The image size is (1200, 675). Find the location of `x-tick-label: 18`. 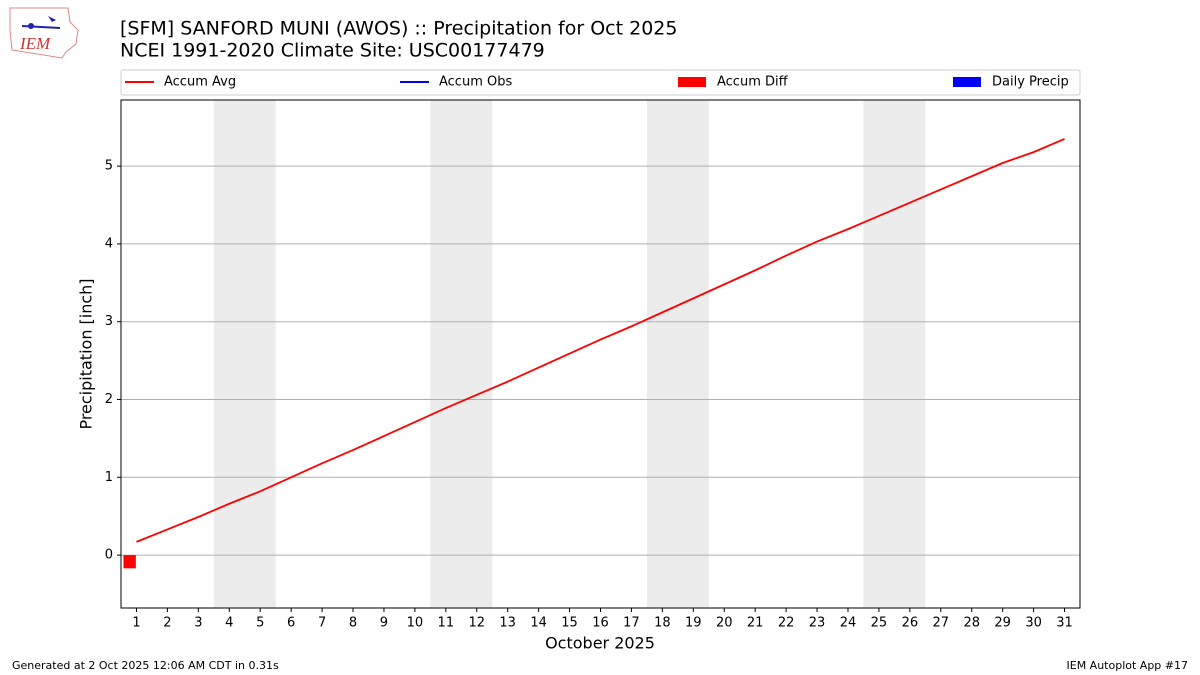

x-tick-label: 18 is located at coordinates (662, 623).